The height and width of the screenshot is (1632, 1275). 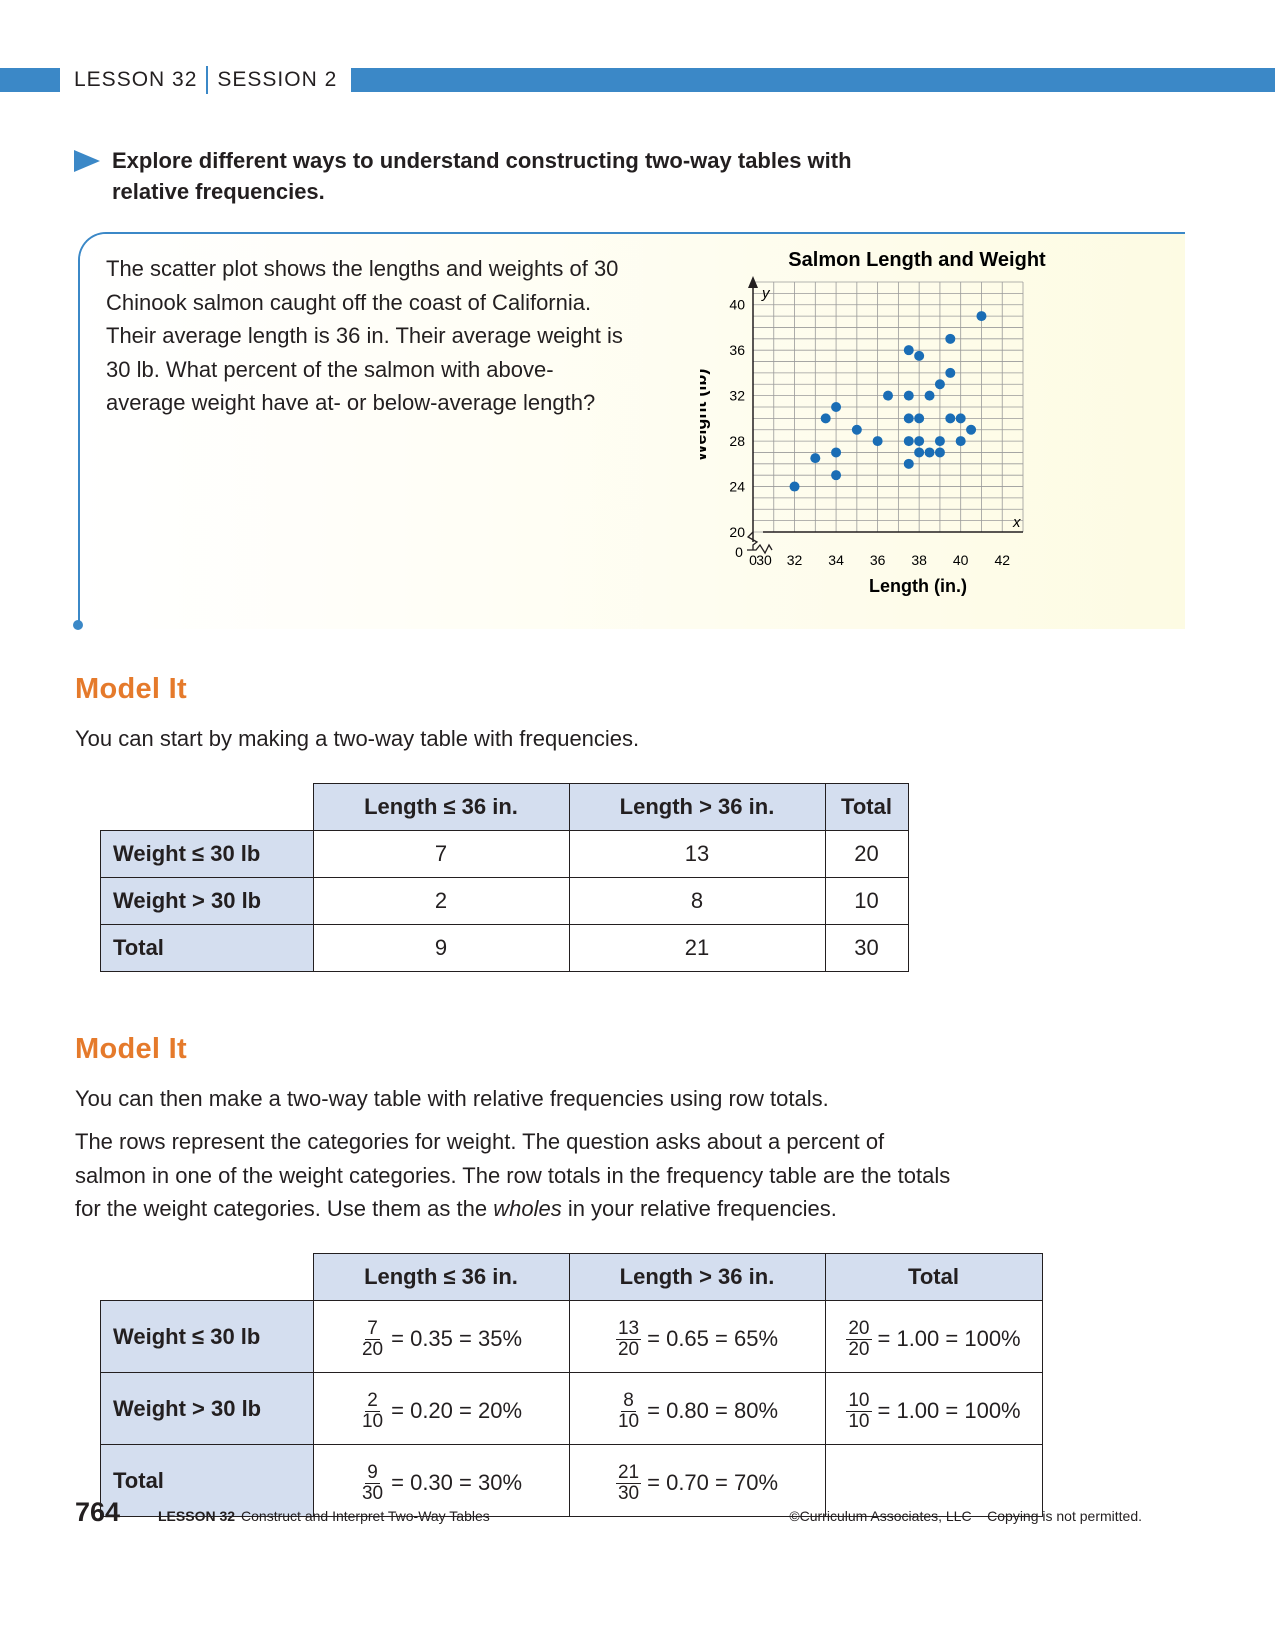 What do you see at coordinates (1002, 560) in the screenshot?
I see `x-tick-label: 42` at bounding box center [1002, 560].